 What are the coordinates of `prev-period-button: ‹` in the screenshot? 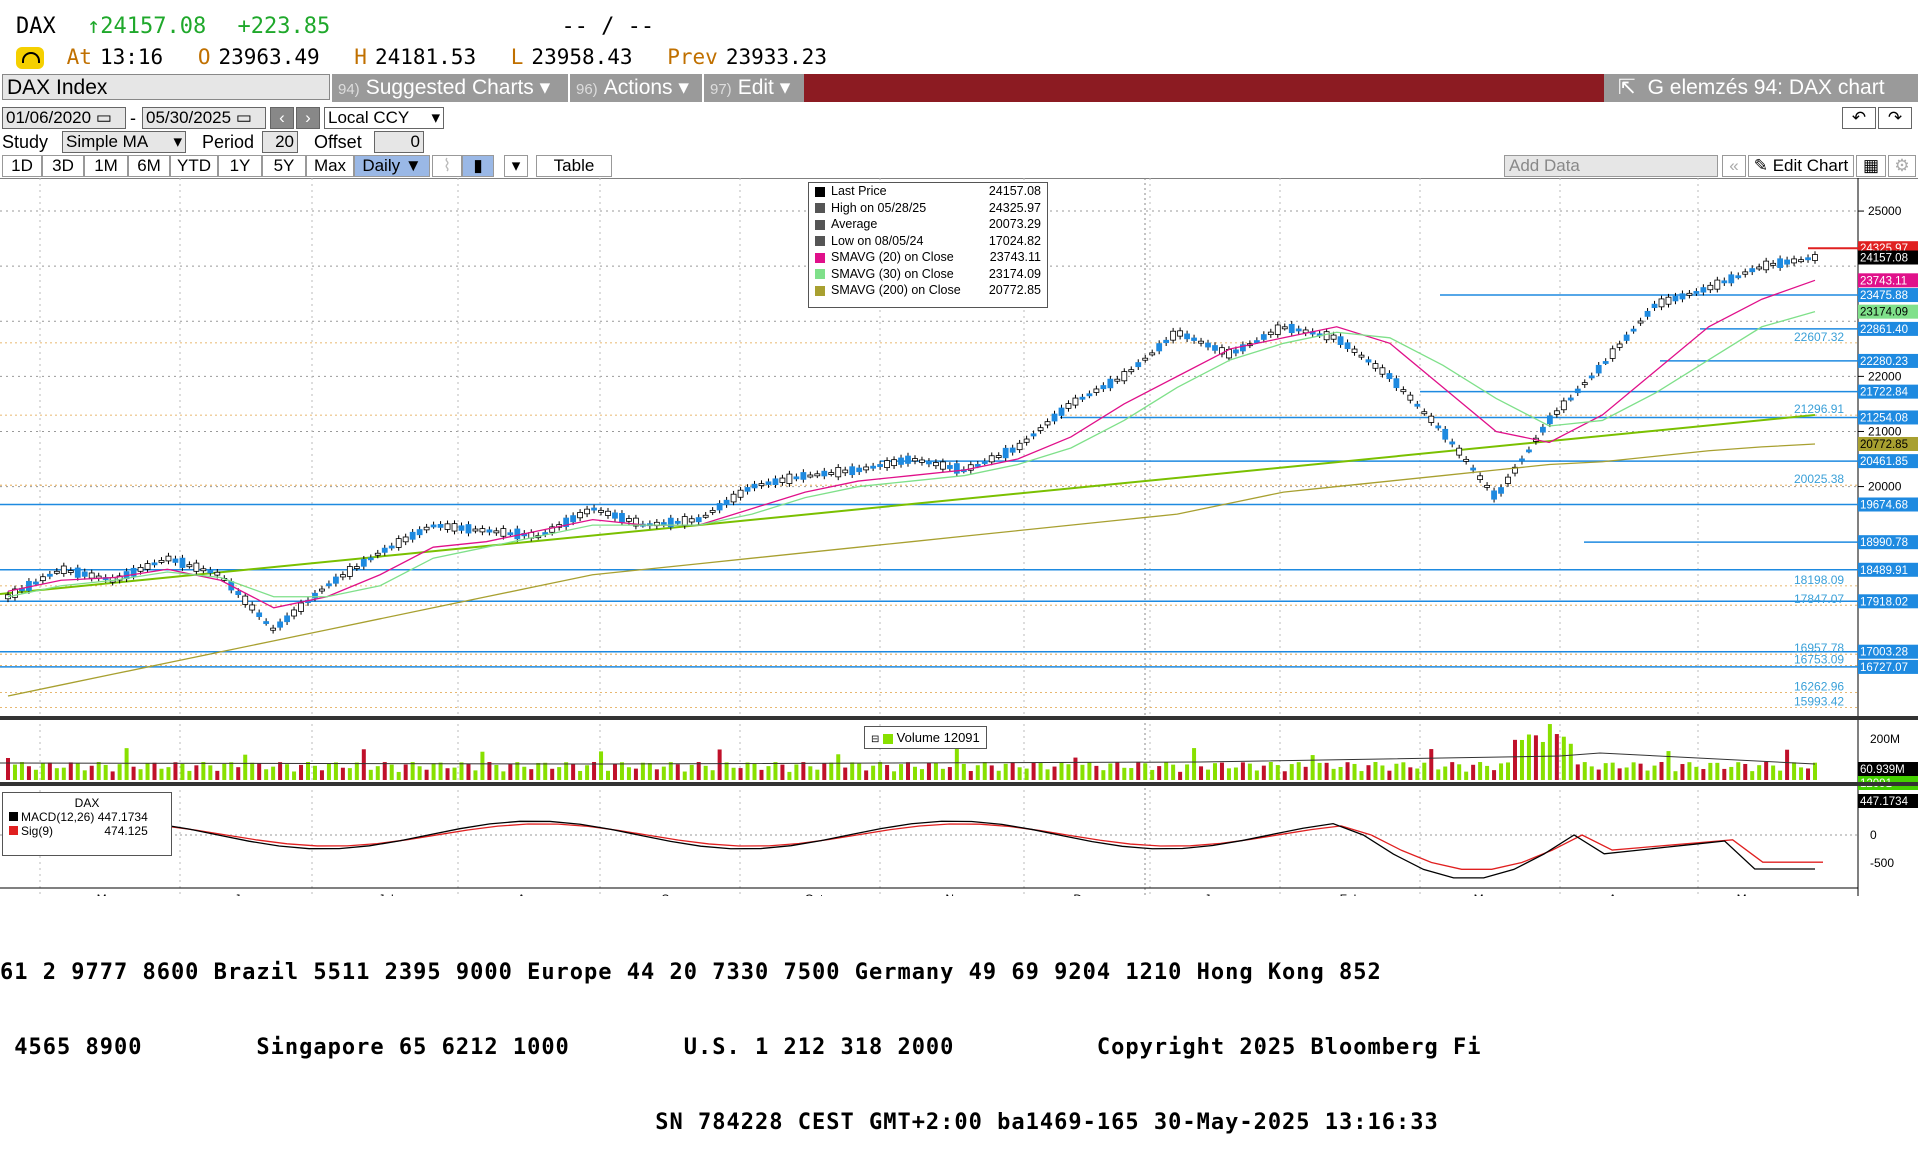 It's located at (282, 118).